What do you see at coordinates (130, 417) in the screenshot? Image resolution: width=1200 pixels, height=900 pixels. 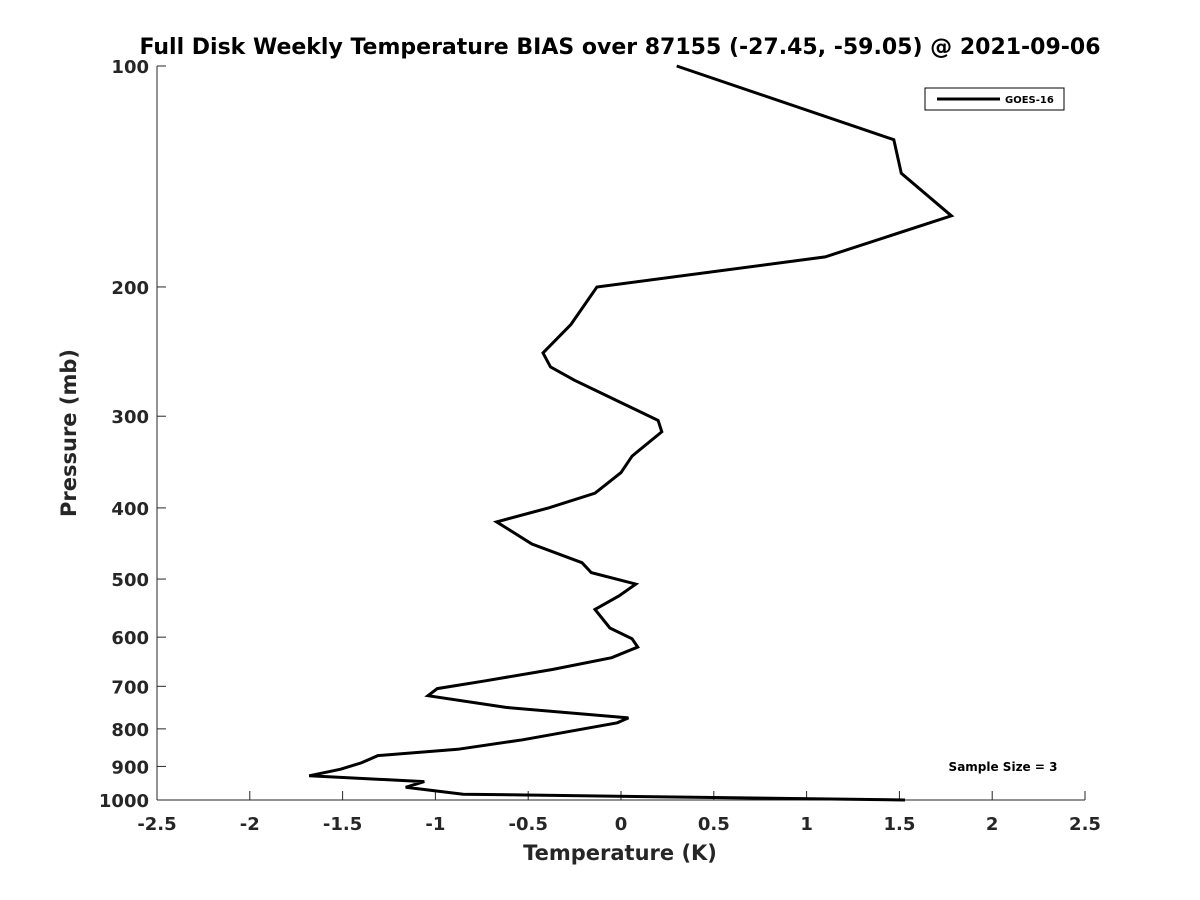 I see `y-tick-label: 300` at bounding box center [130, 417].